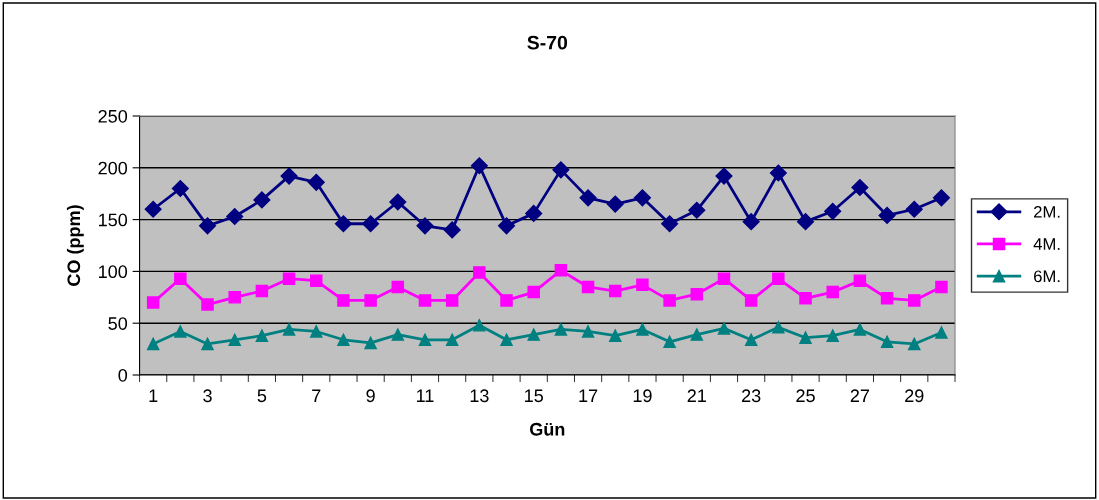 The height and width of the screenshot is (500, 1099). I want to click on x-tick-label: 17, so click(588, 395).